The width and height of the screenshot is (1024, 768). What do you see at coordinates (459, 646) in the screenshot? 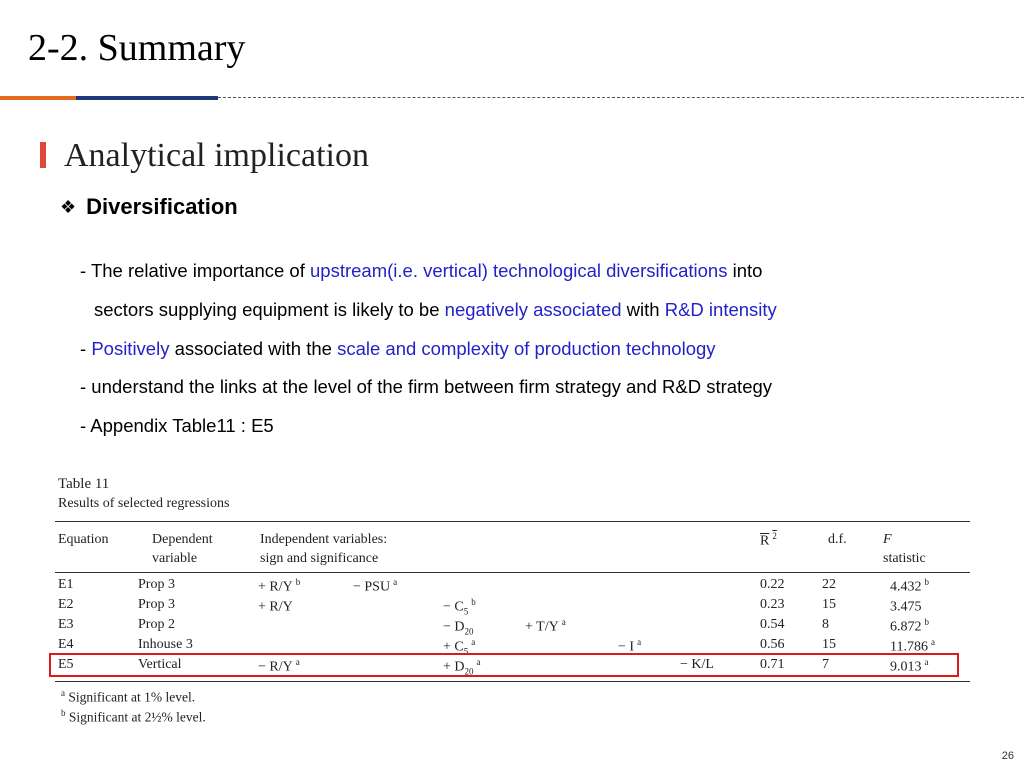
I see `cell-ind-c: + C5a` at bounding box center [459, 646].